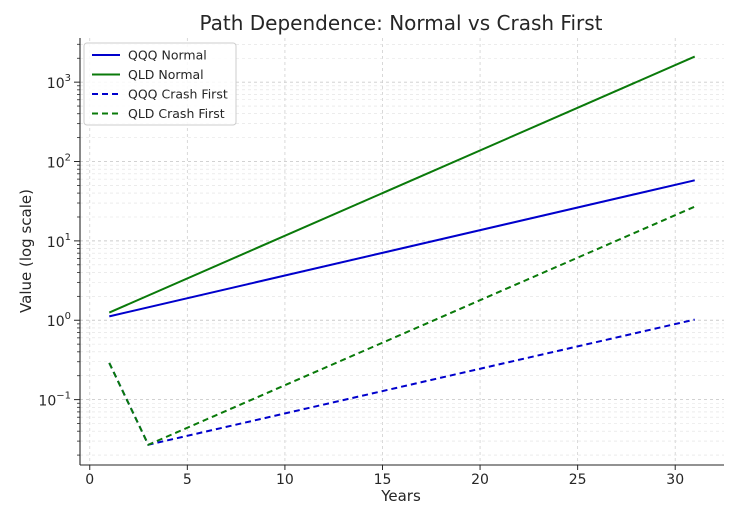 The image size is (740, 523). I want to click on x-tick-label: 0, so click(89, 480).